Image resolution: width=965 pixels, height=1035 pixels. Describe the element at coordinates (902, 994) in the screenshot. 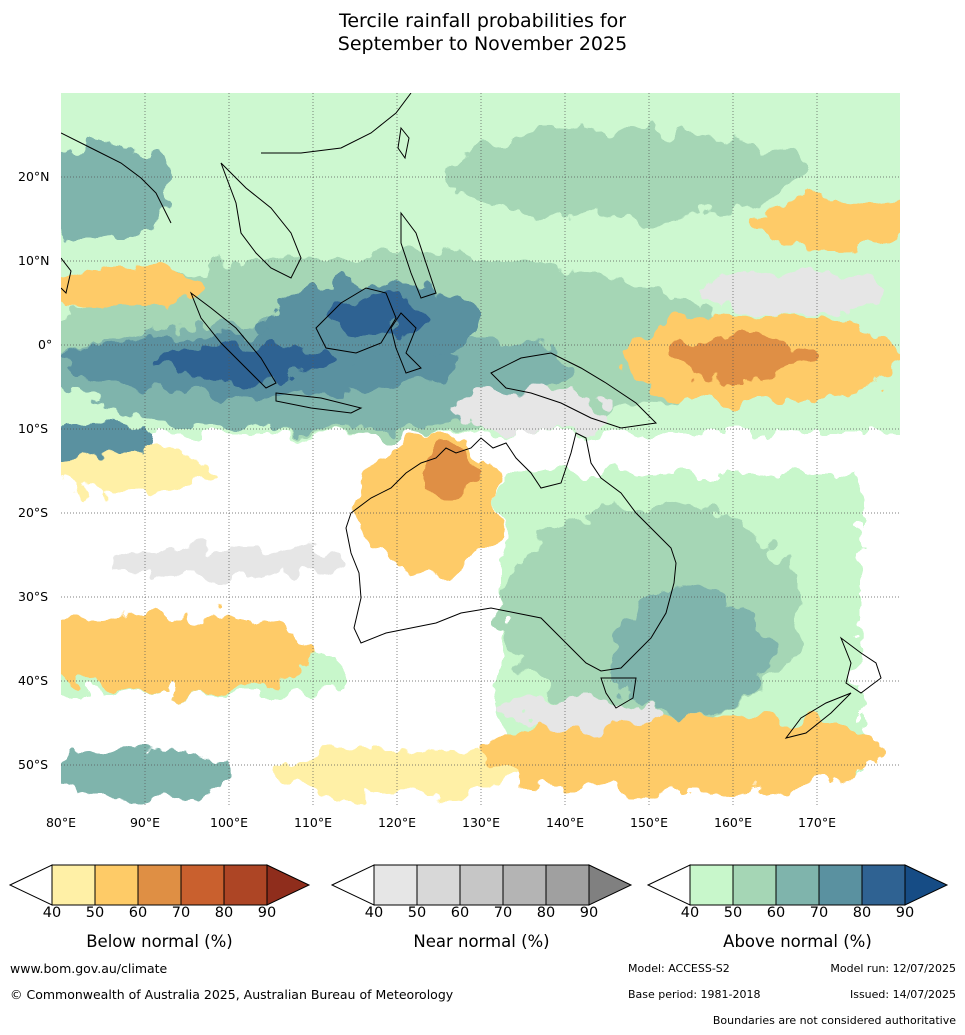

I see `issued-date: Issued: 14/07/2025` at that location.